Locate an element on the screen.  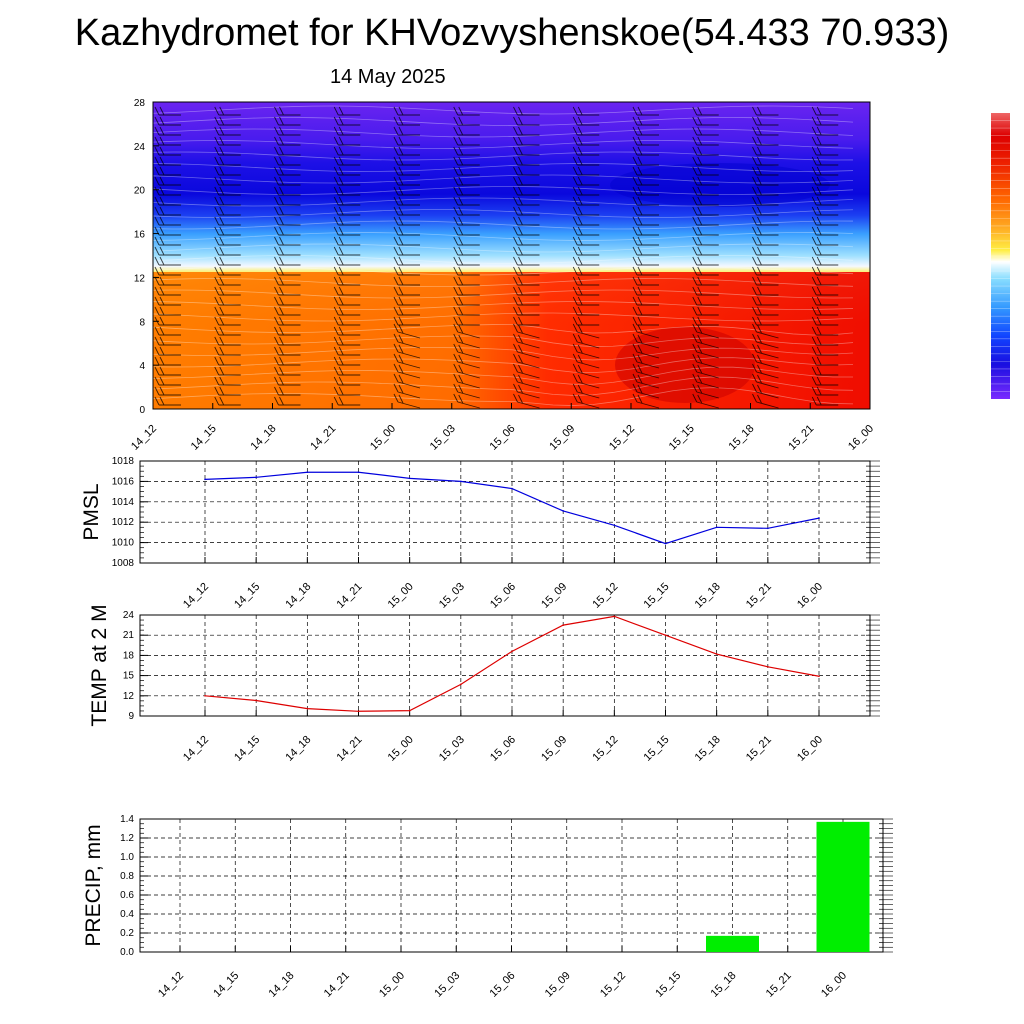
heatmap-xtick-label: 15_15 is located at coordinates (682, 438).